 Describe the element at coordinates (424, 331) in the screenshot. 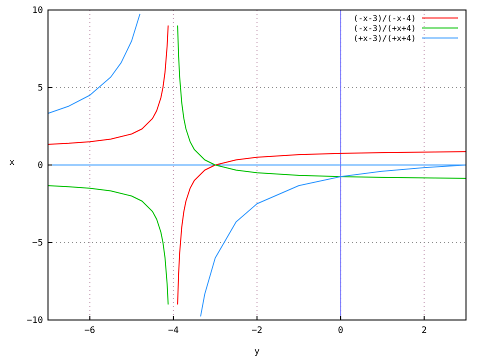

I see `x-tick-label: 2` at that location.